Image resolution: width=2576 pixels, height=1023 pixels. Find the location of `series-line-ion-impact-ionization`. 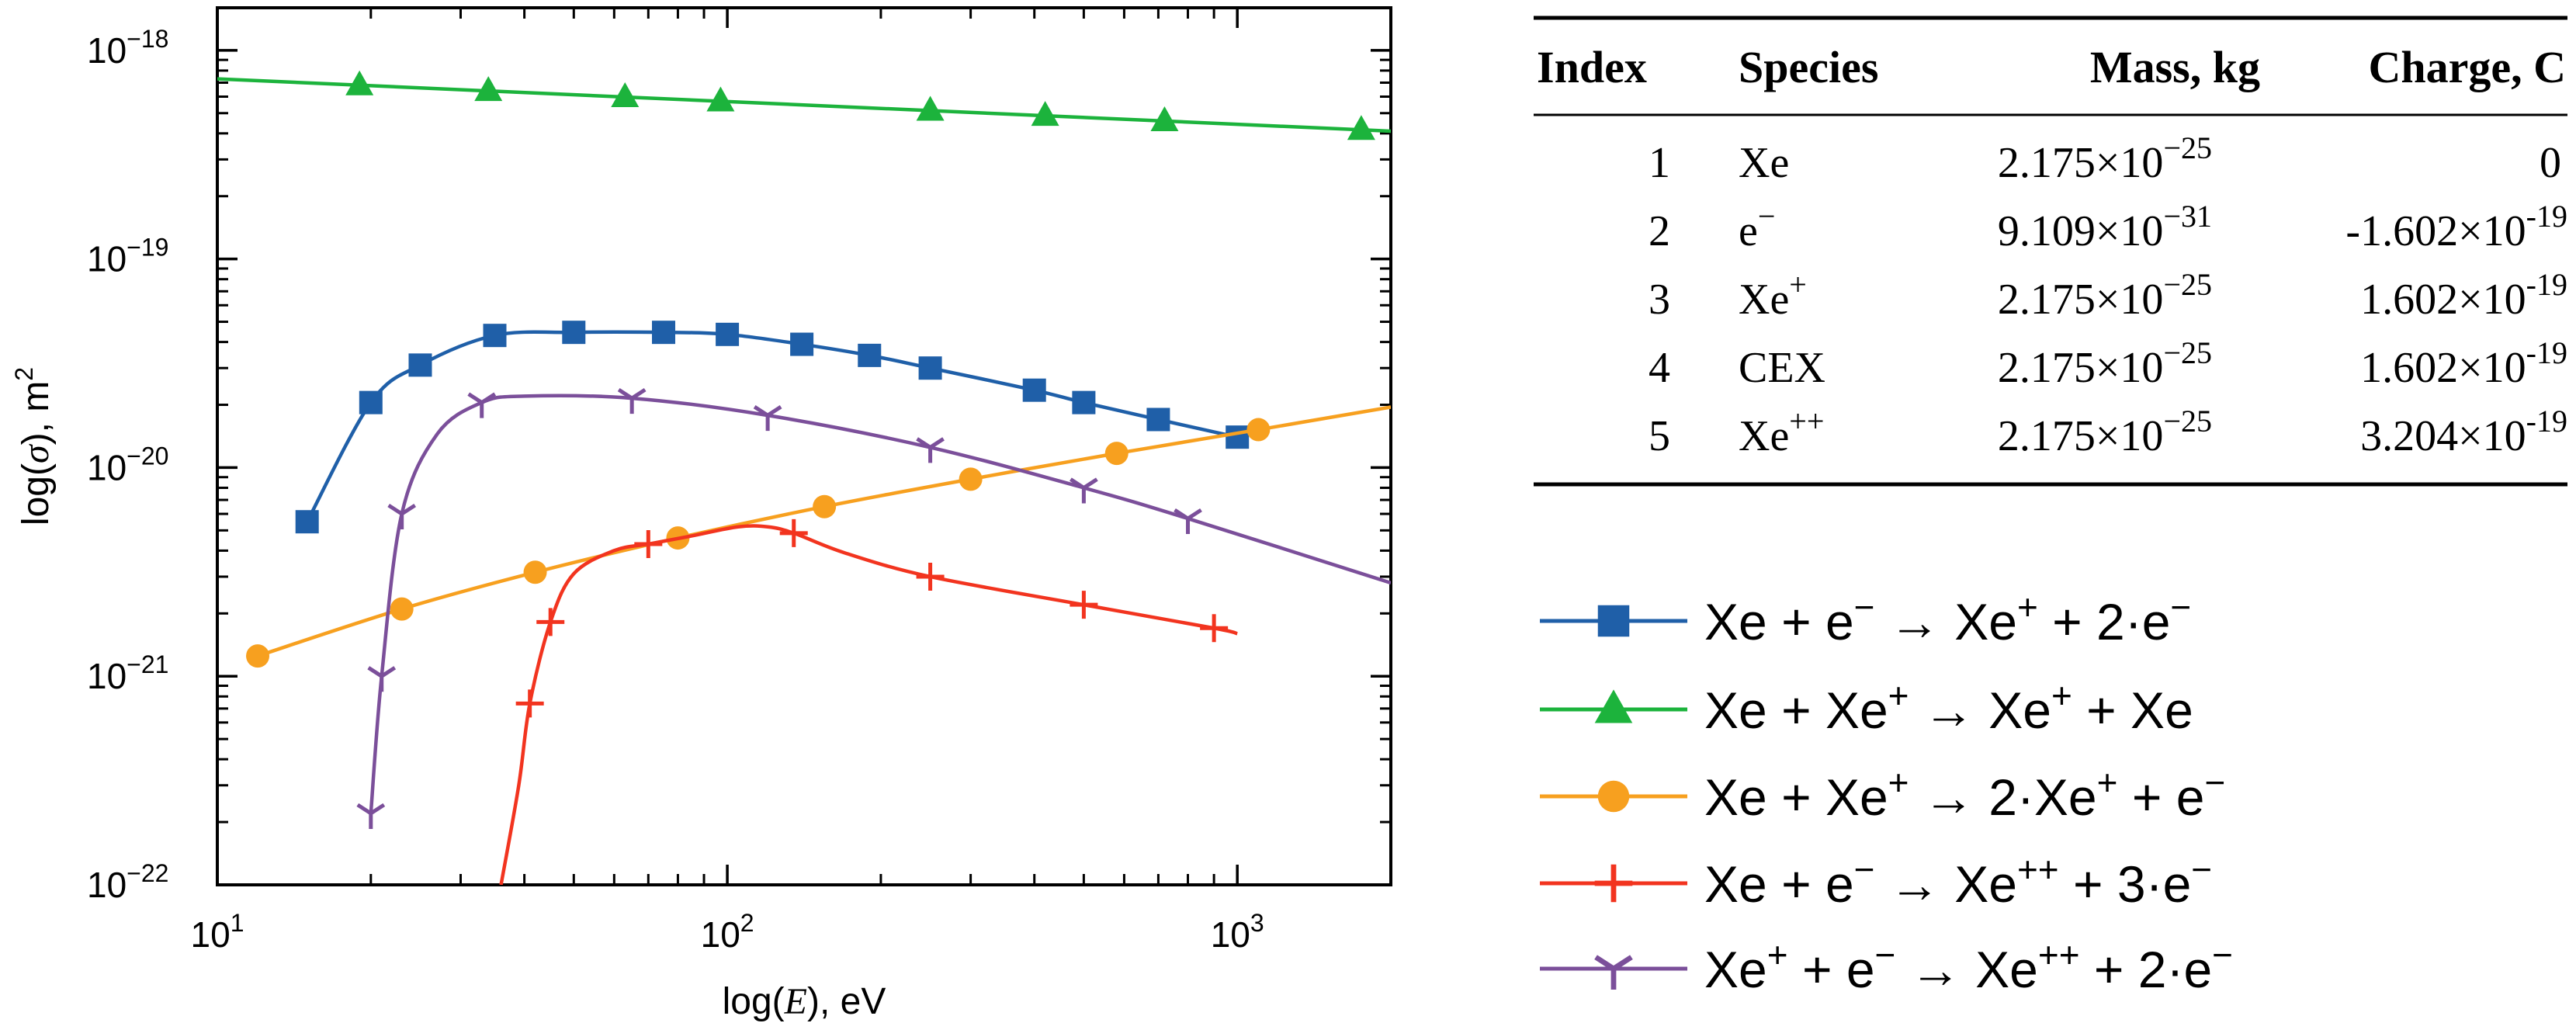

series-line-ion-impact-ionization is located at coordinates (824, 531).